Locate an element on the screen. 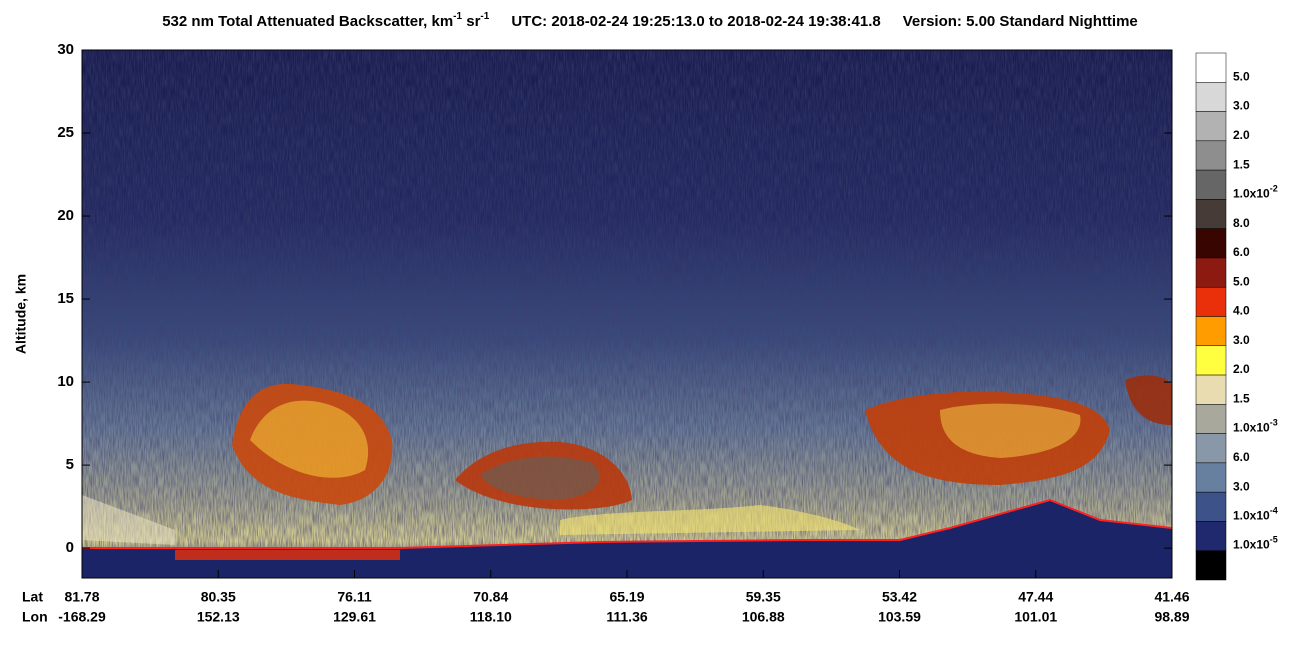 The width and height of the screenshot is (1300, 667). colorbar-label: 1.0x10⁻³ is located at coordinates (1255, 426).